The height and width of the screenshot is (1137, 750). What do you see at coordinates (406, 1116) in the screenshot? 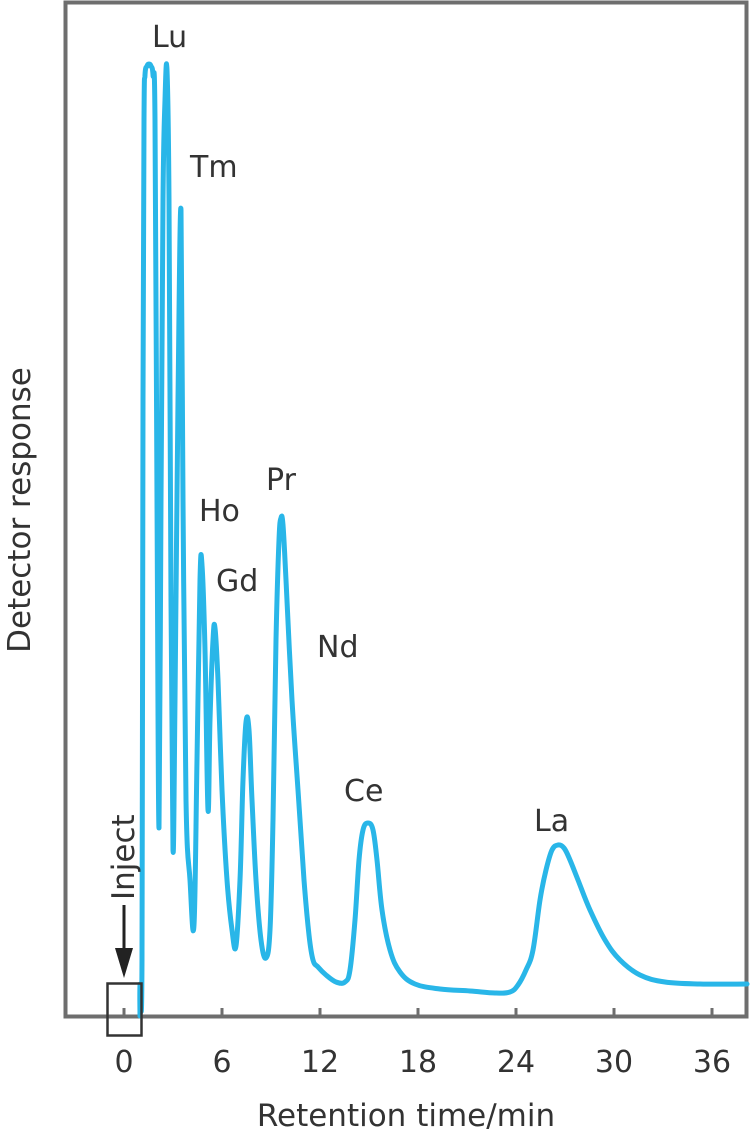
I see `x-axis-title: Retention time/min` at bounding box center [406, 1116].